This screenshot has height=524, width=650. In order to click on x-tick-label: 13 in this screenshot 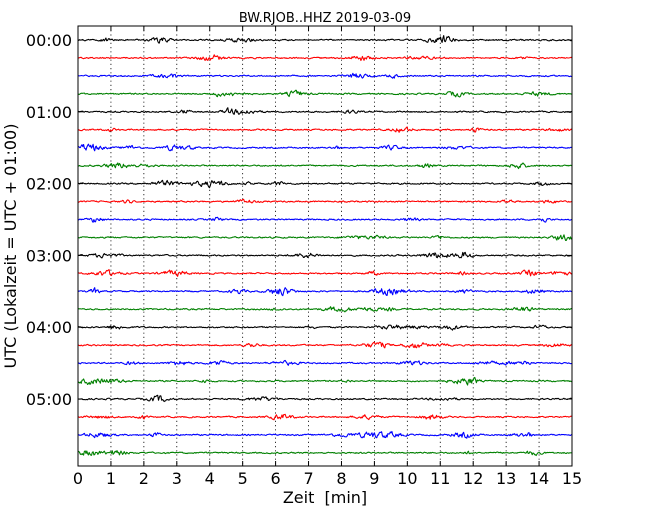, I will do `click(506, 478)`.